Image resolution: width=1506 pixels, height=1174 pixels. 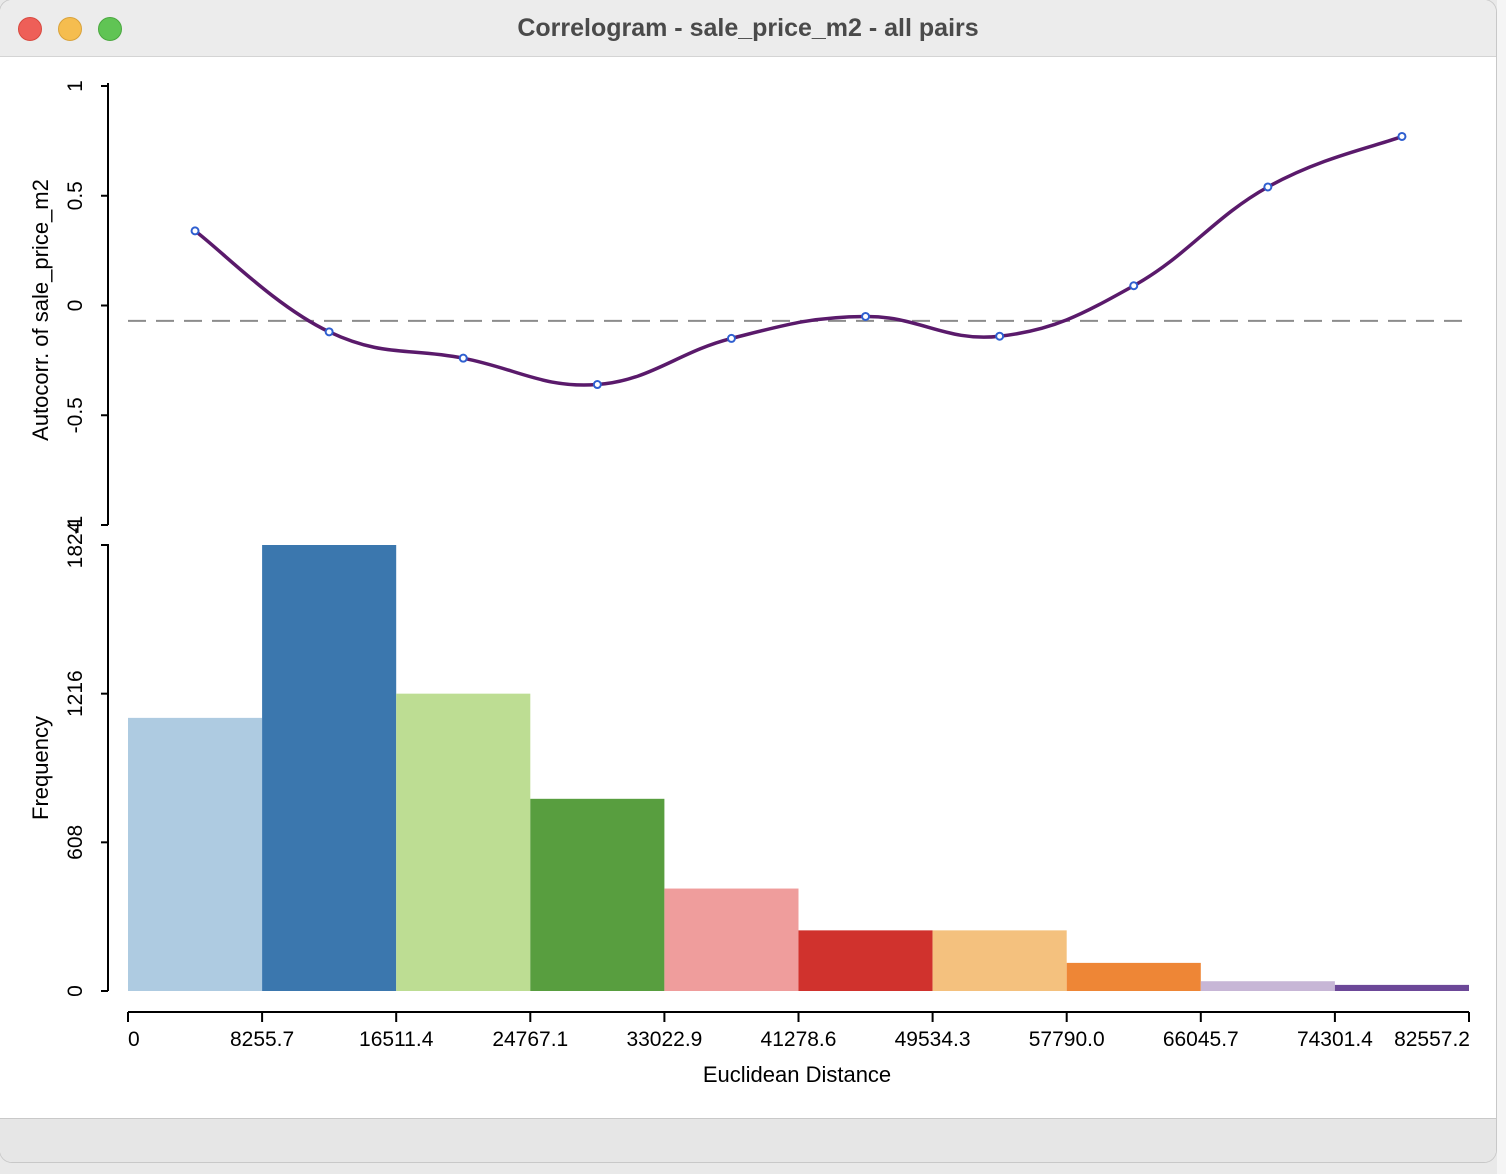 I want to click on histogram-x-tick-label: 0, so click(x=134, y=1039).